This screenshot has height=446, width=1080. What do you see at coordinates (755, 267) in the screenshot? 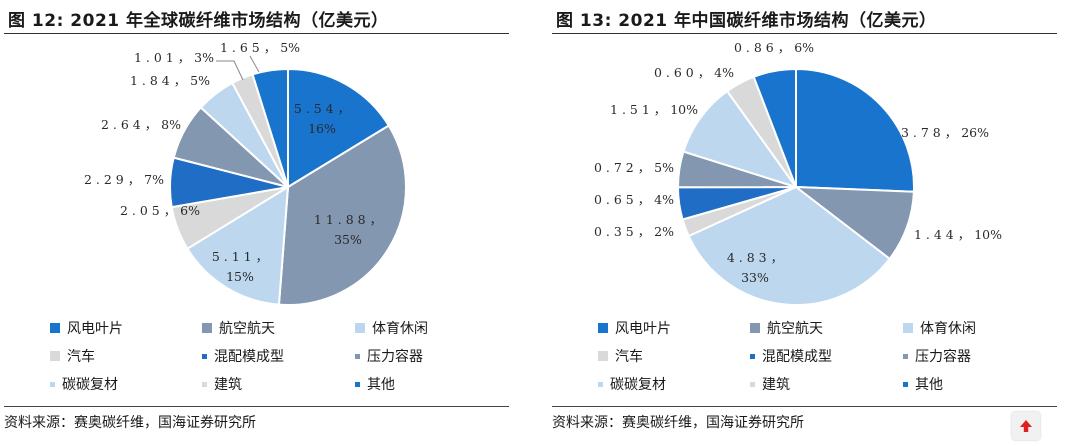
I see `data-label-sports-leisure: 4 . 8 3 ， 33%` at bounding box center [755, 267].